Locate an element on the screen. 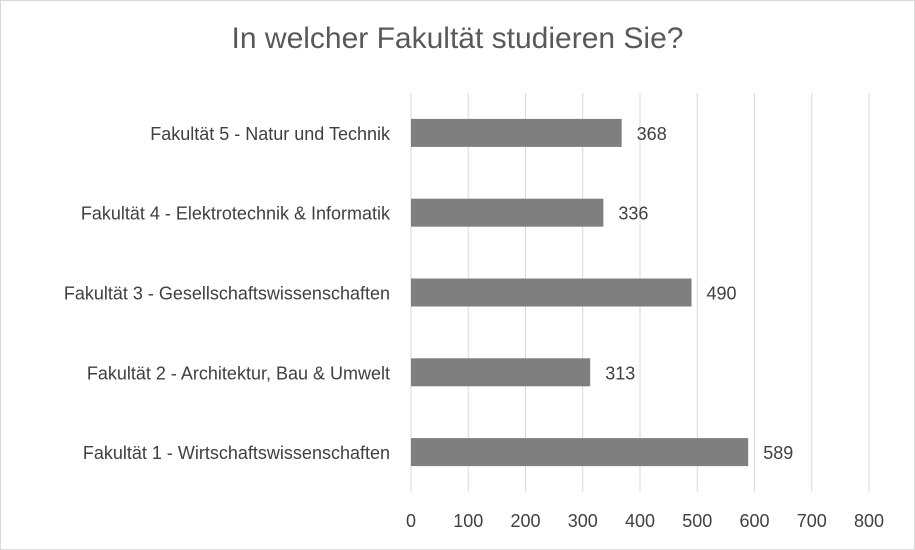  category-label: Fakultät 4 - Elektrotechnik & Informatik is located at coordinates (236, 214).